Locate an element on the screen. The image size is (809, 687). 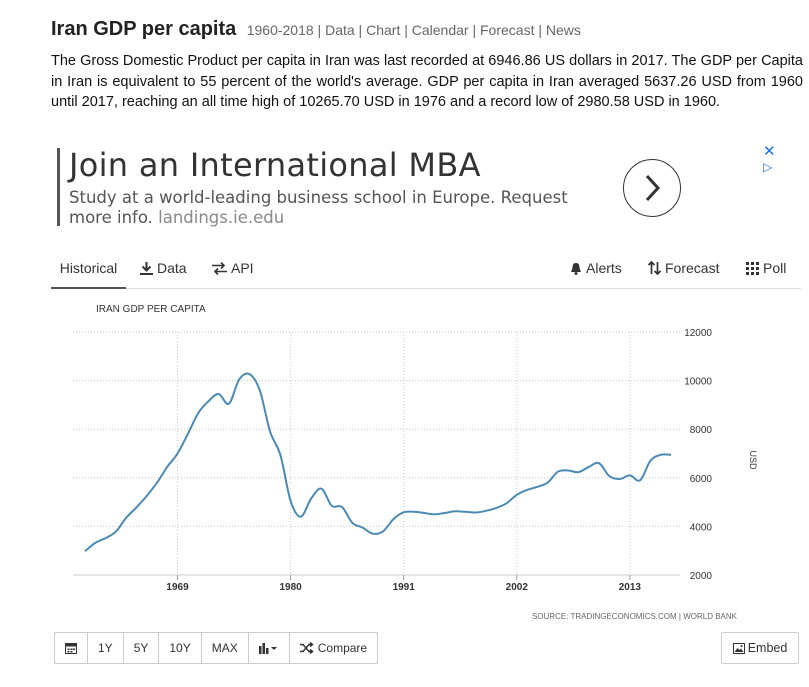
compare-button: Compare is located at coordinates (333, 648).